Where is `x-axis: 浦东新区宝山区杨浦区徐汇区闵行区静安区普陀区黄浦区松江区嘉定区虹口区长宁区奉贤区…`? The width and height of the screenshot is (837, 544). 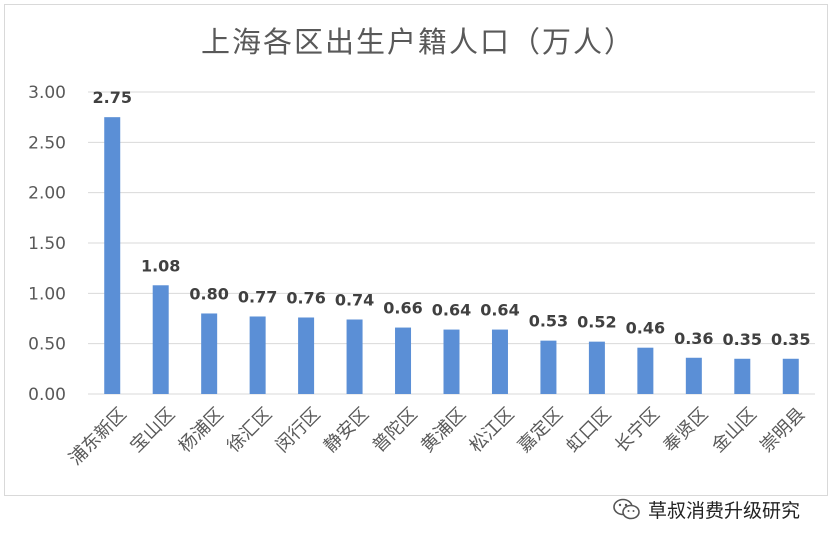 x-axis: 浦东新区宝山区杨浦区徐汇区闵行区静安区普陀区黄浦区松江区嘉定区虹口区长宁区奉贤区… is located at coordinates (437, 437).